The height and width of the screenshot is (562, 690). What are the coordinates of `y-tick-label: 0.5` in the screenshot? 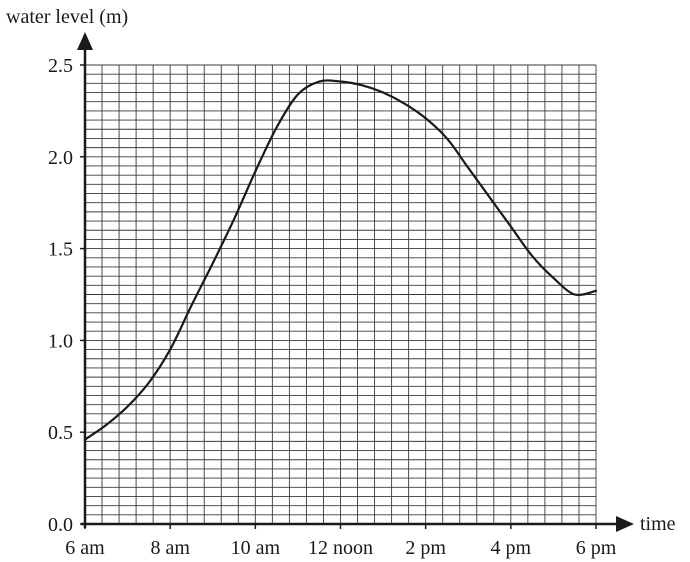 It's located at (60, 433).